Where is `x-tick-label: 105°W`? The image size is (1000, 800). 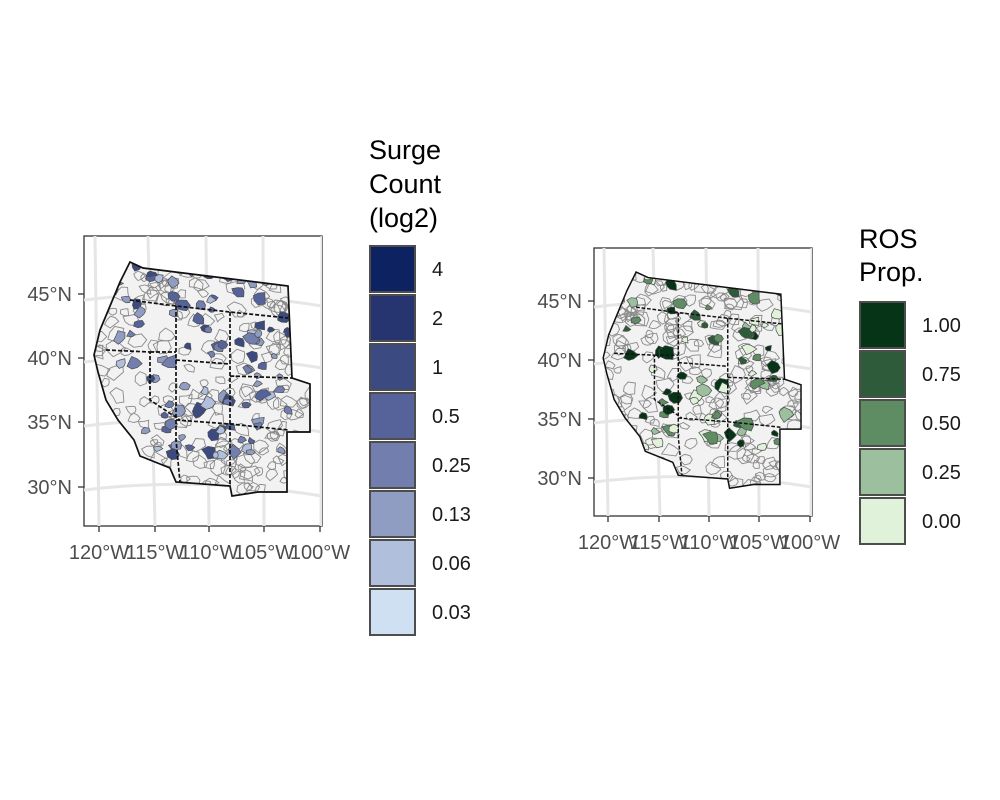 x-tick-label: 105°W is located at coordinates (264, 553).